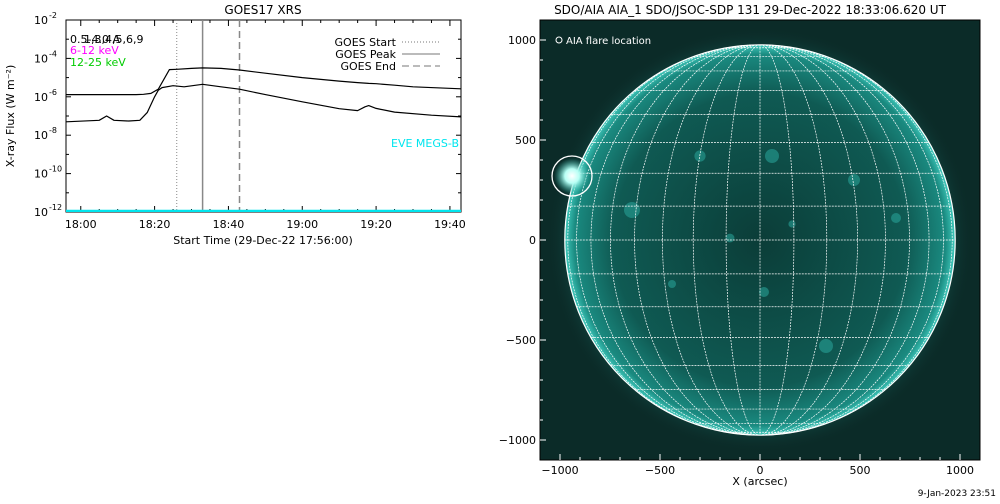  What do you see at coordinates (608, 41) in the screenshot?
I see `aia-legend-label: AIA flare location` at bounding box center [608, 41].